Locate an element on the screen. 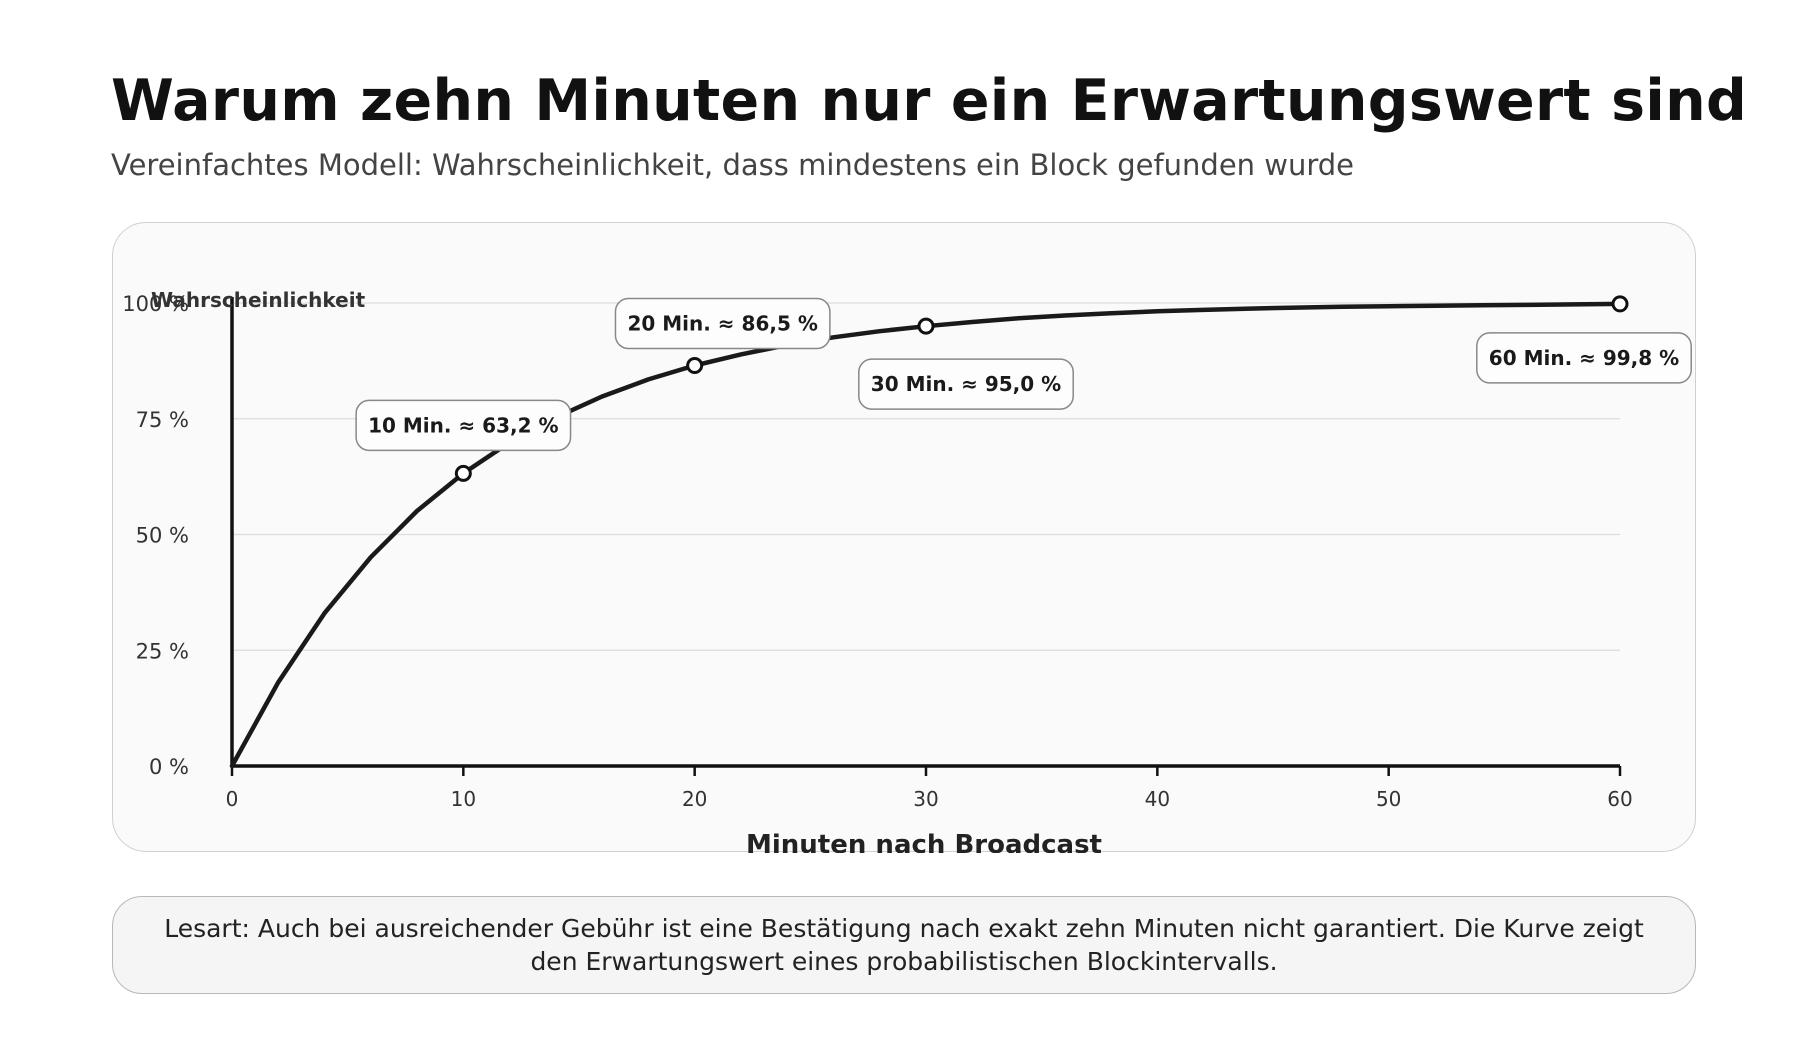 This screenshot has height=1050, width=1800. x-axis-label: Minuten nach Broadcast is located at coordinates (924, 841).